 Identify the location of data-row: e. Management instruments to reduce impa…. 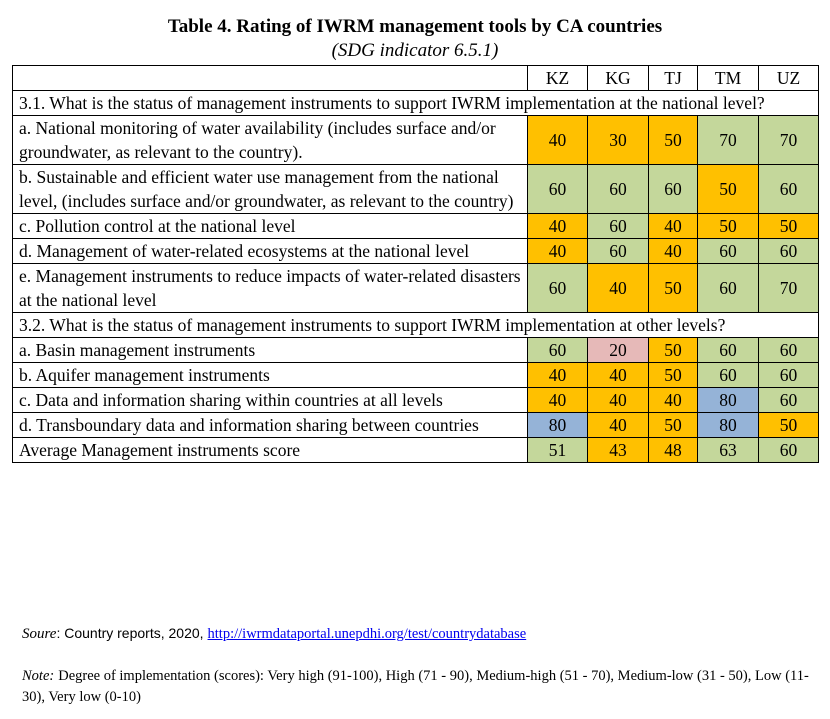
(415, 288).